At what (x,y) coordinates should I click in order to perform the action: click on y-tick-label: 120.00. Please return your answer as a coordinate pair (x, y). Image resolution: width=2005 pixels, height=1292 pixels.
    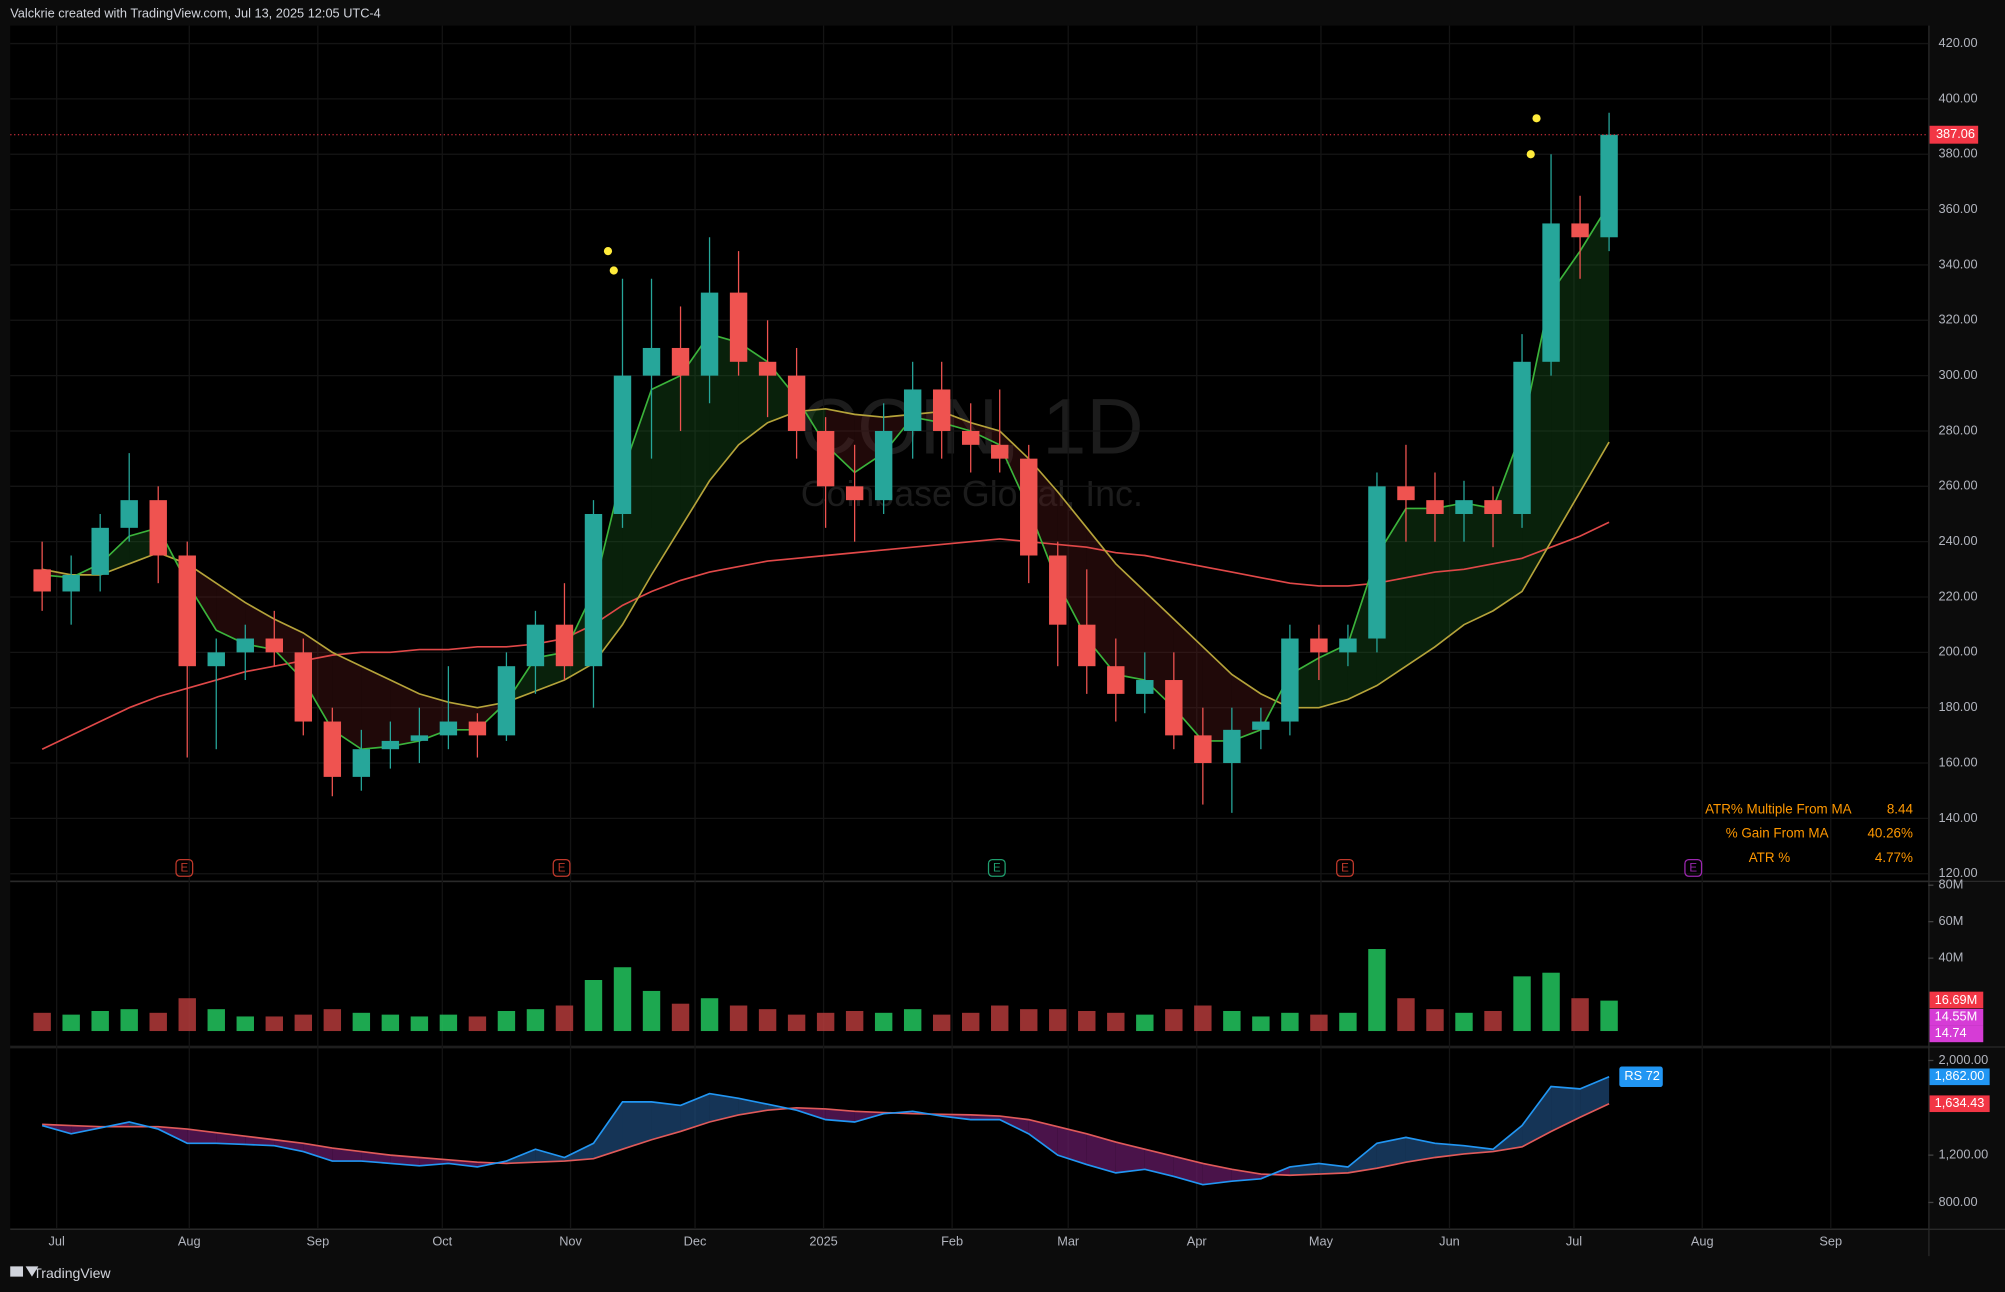
    Looking at the image, I should click on (1958, 872).